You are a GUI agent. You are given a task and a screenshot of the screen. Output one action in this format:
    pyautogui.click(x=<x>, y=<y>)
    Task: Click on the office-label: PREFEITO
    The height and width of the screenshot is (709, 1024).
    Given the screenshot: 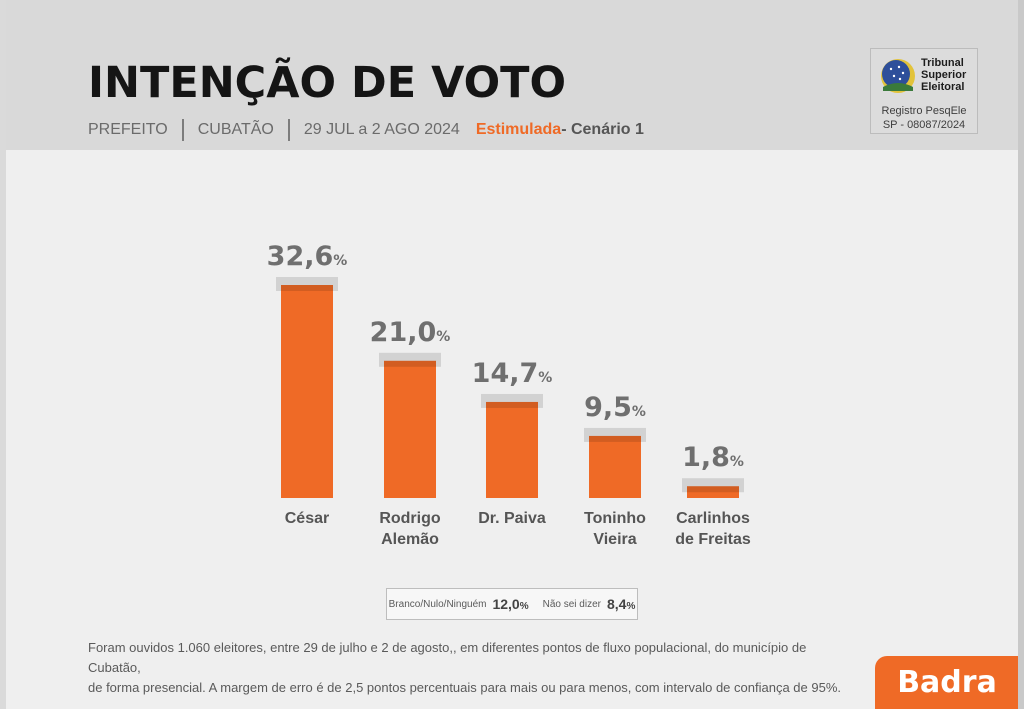 What is the action you would take?
    pyautogui.click(x=128, y=129)
    